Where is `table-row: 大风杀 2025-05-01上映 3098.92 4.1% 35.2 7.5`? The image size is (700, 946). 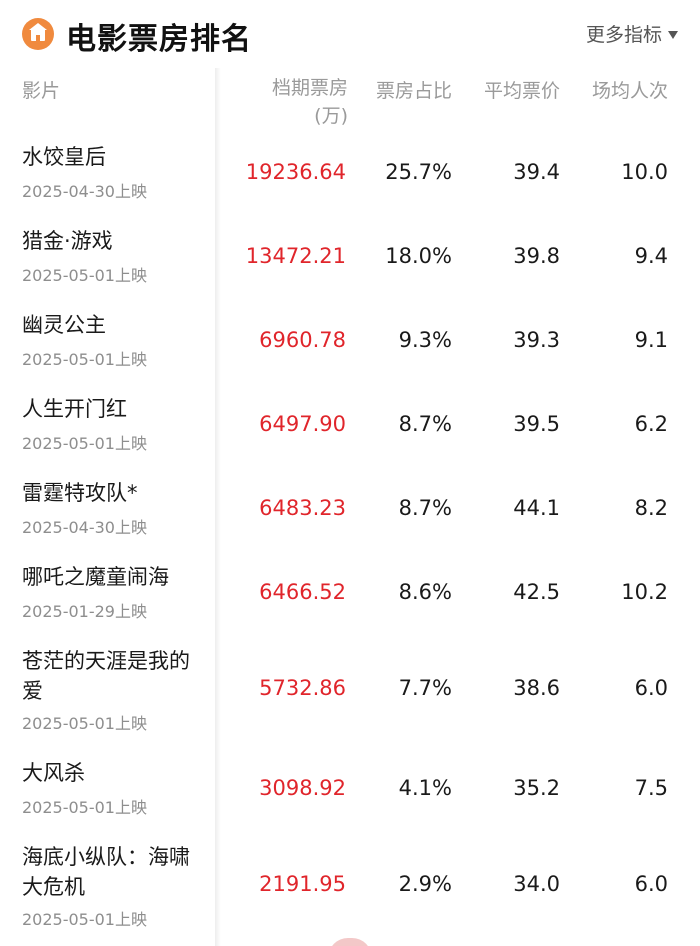
table-row: 大风杀 2025-05-01上映 3098.92 4.1% 35.2 7.5 is located at coordinates (350, 793).